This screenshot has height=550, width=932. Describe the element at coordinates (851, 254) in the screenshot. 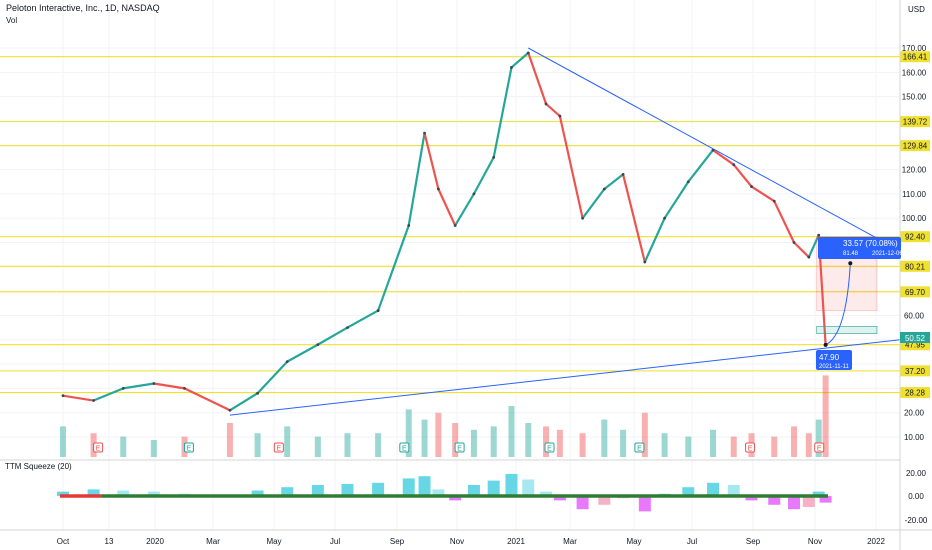

I see `measure-target: 81.48` at that location.